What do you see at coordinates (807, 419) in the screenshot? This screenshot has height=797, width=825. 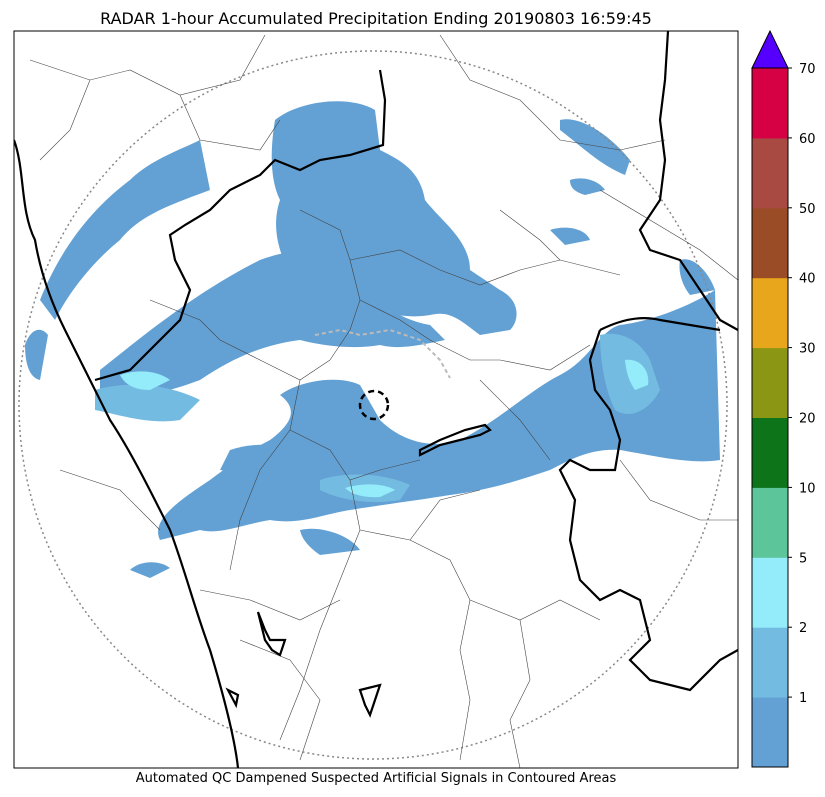 I see `colorbar-tick-label: 20` at bounding box center [807, 419].